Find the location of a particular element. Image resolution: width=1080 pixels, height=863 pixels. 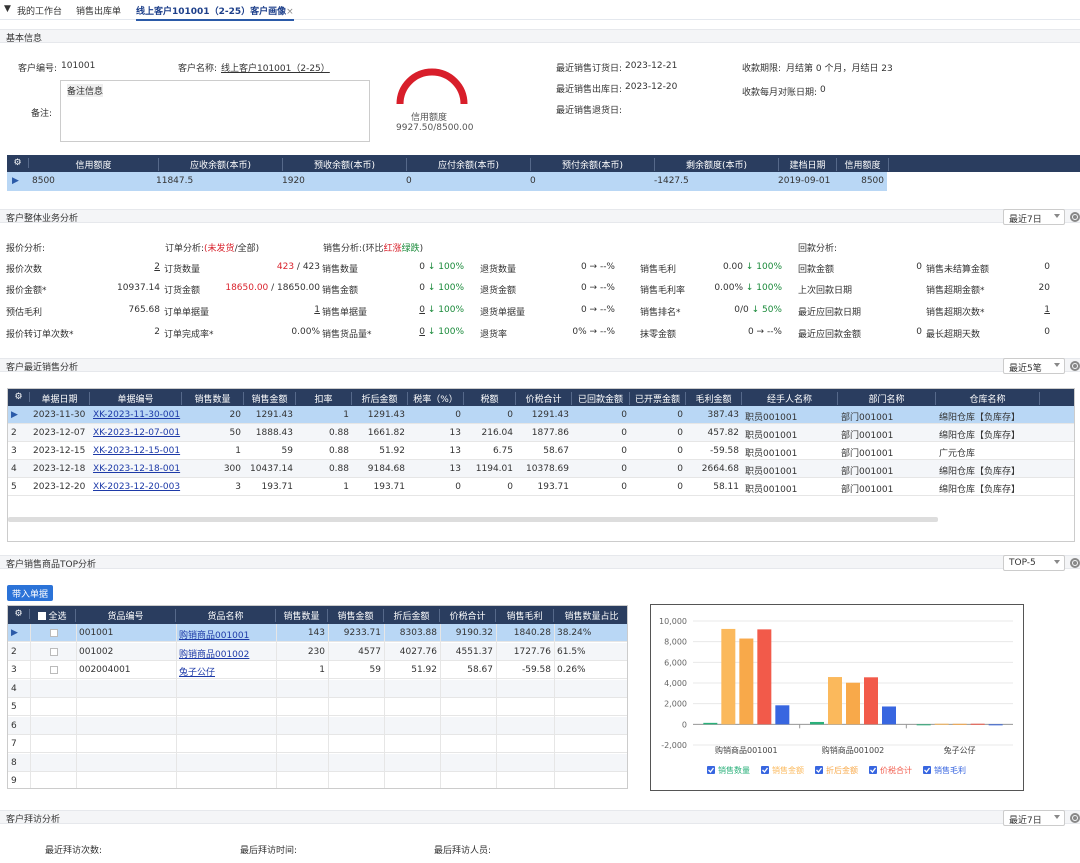

legend-label: 销售数量 is located at coordinates (734, 770).